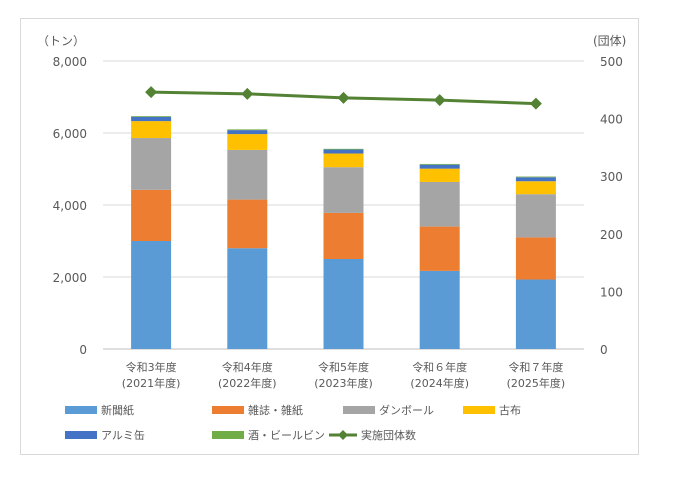 The width and height of the screenshot is (683, 492). What do you see at coordinates (611, 177) in the screenshot?
I see `y2-tick-label: 300` at bounding box center [611, 177].